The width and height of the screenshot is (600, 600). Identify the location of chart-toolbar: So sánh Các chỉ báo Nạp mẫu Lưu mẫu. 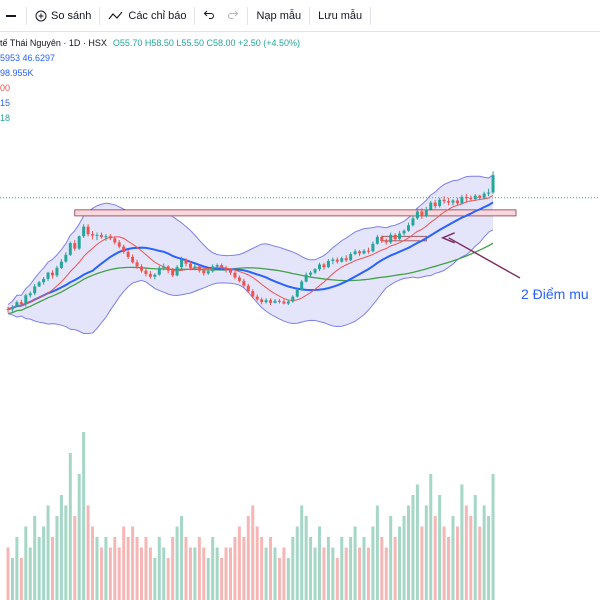
(300, 16).